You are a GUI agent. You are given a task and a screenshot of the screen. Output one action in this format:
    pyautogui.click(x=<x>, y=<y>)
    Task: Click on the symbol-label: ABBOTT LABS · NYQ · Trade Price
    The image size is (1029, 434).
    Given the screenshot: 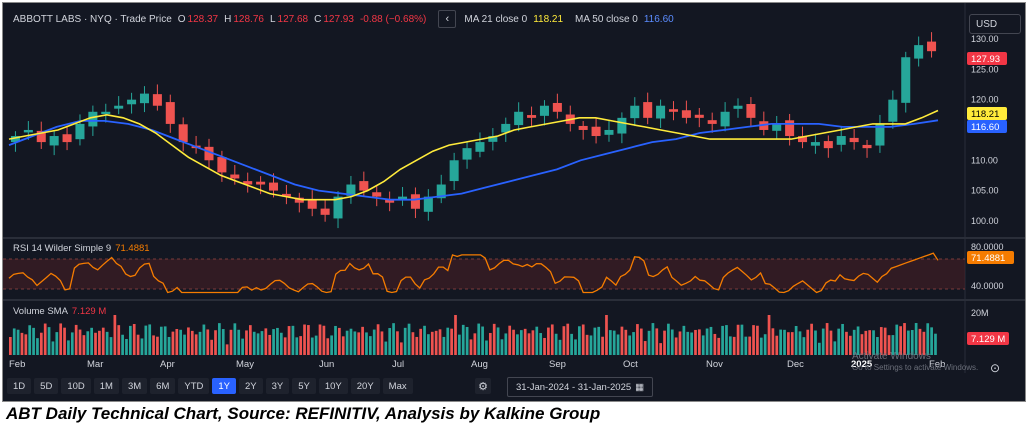 What is the action you would take?
    pyautogui.click(x=92, y=19)
    